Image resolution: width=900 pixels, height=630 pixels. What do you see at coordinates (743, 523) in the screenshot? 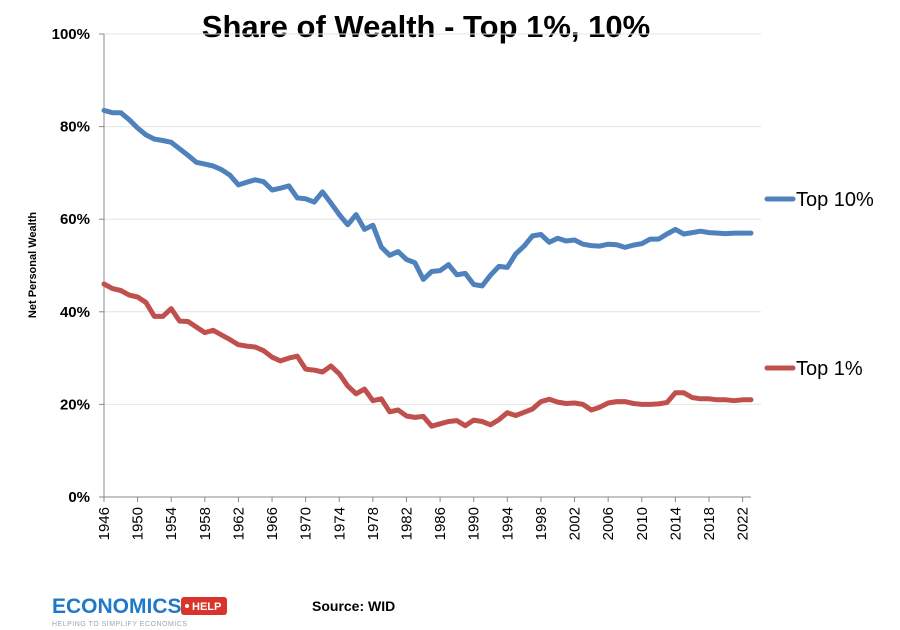
I see `x-tick-label: 2022` at bounding box center [743, 523].